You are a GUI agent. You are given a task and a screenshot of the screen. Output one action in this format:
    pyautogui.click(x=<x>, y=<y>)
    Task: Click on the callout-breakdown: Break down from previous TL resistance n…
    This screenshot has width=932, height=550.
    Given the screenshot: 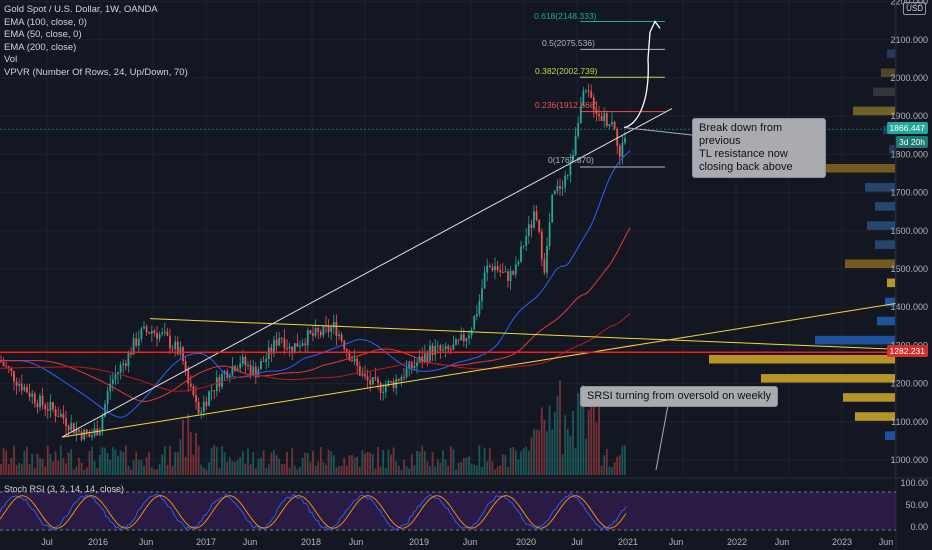 What is the action you would take?
    pyautogui.click(x=759, y=148)
    